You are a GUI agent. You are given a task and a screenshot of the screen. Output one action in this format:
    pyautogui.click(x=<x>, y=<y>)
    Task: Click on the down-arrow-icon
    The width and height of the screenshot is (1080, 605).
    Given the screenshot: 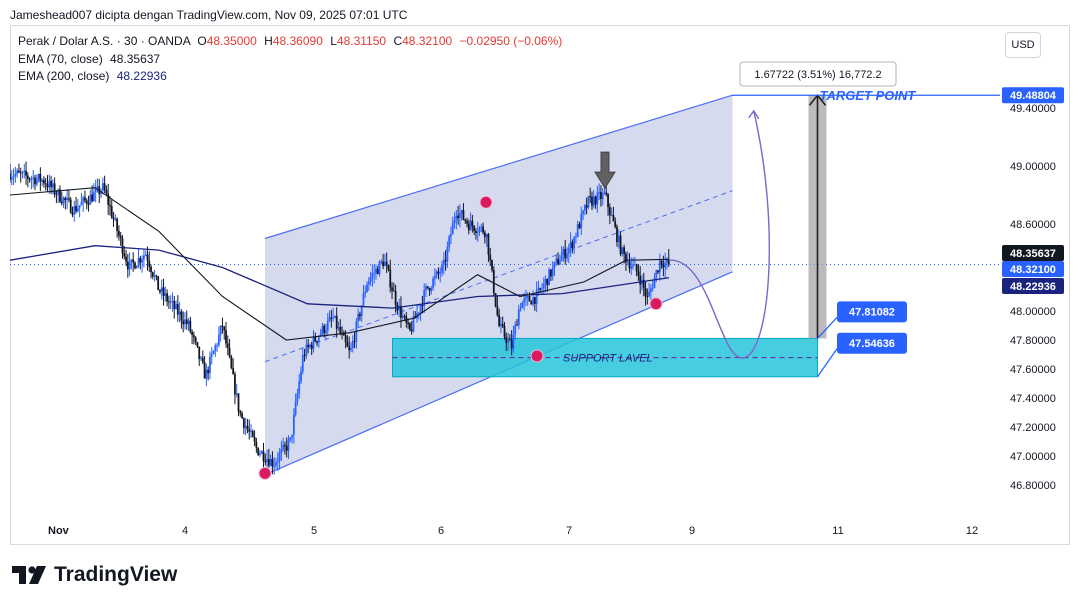 What is the action you would take?
    pyautogui.click(x=605, y=170)
    